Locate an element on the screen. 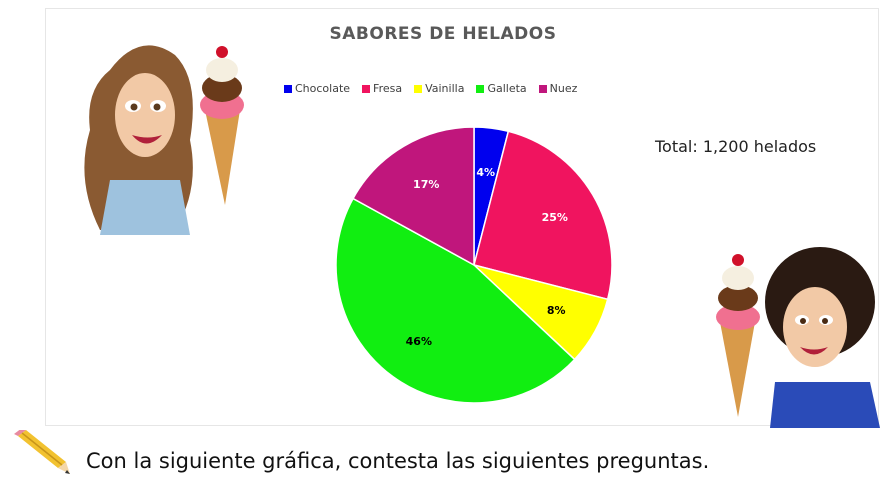  woman-with-ice-cream-illustration is located at coordinates (164, 140).